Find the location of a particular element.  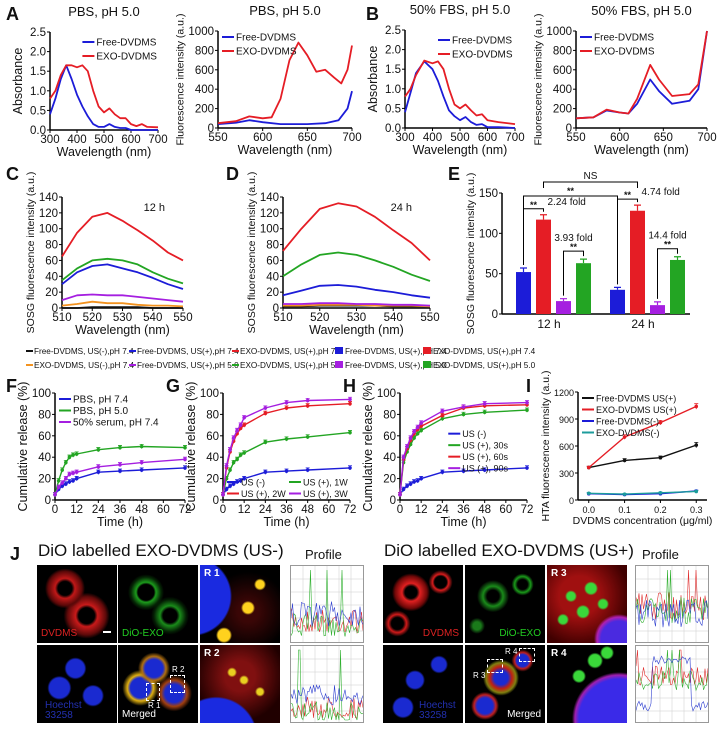

x-tick-label: 510 is located at coordinates (282, 318).